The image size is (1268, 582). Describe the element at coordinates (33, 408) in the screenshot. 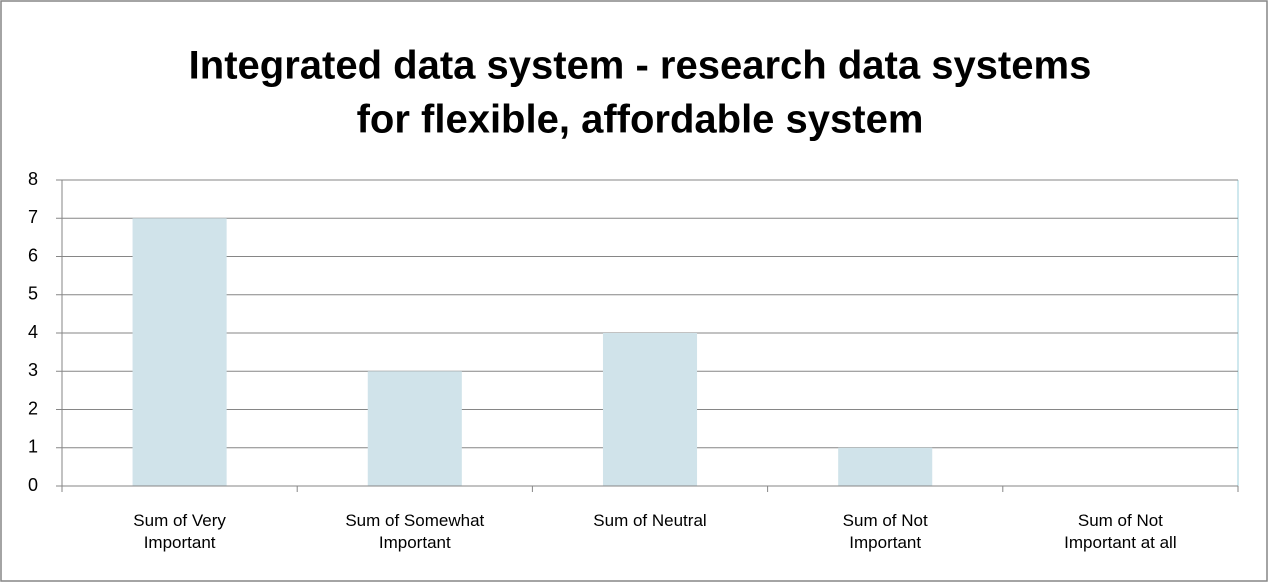

I see `y-tick-label: 2` at that location.